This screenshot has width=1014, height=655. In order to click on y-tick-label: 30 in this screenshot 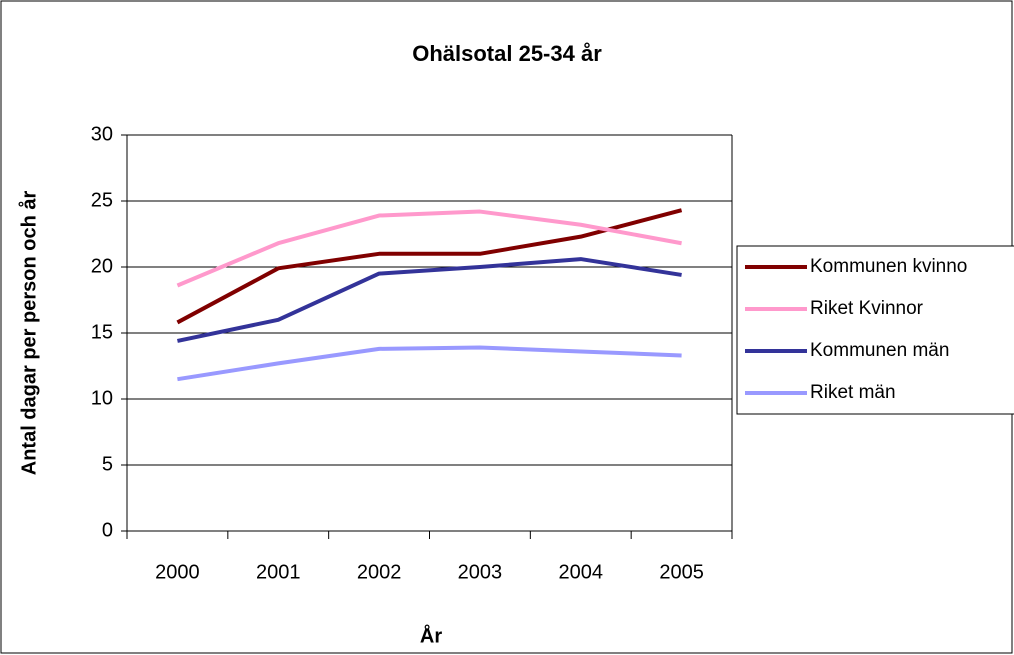, I will do `click(102, 134)`.